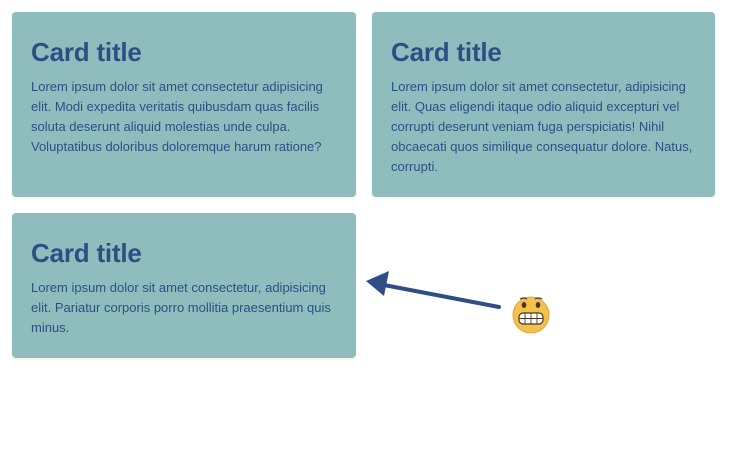 The width and height of the screenshot is (730, 458). Describe the element at coordinates (531, 315) in the screenshot. I see `grimacing-face-icon` at that location.